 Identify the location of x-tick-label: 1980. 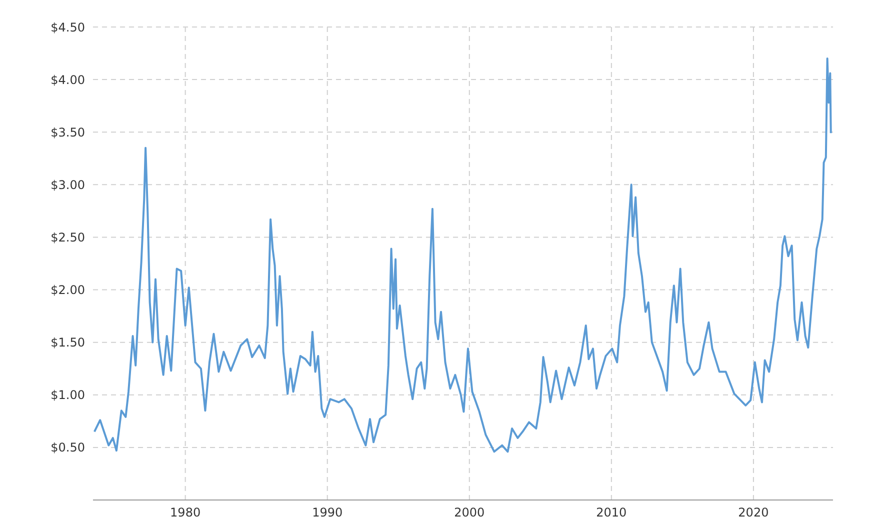
(185, 513).